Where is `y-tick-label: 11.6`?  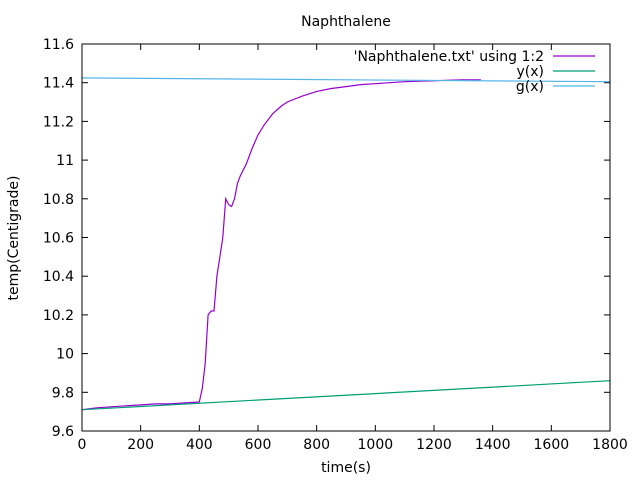
y-tick-label: 11.6 is located at coordinates (58, 45).